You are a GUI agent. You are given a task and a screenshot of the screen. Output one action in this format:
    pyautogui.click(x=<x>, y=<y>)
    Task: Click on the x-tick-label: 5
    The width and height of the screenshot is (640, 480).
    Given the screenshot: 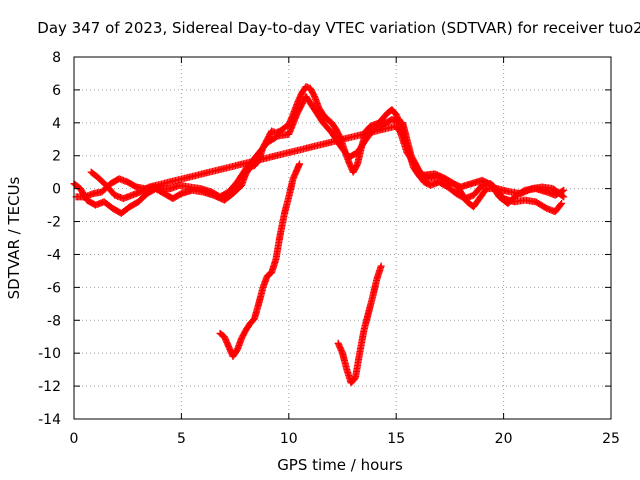 What is the action you would take?
    pyautogui.click(x=181, y=439)
    